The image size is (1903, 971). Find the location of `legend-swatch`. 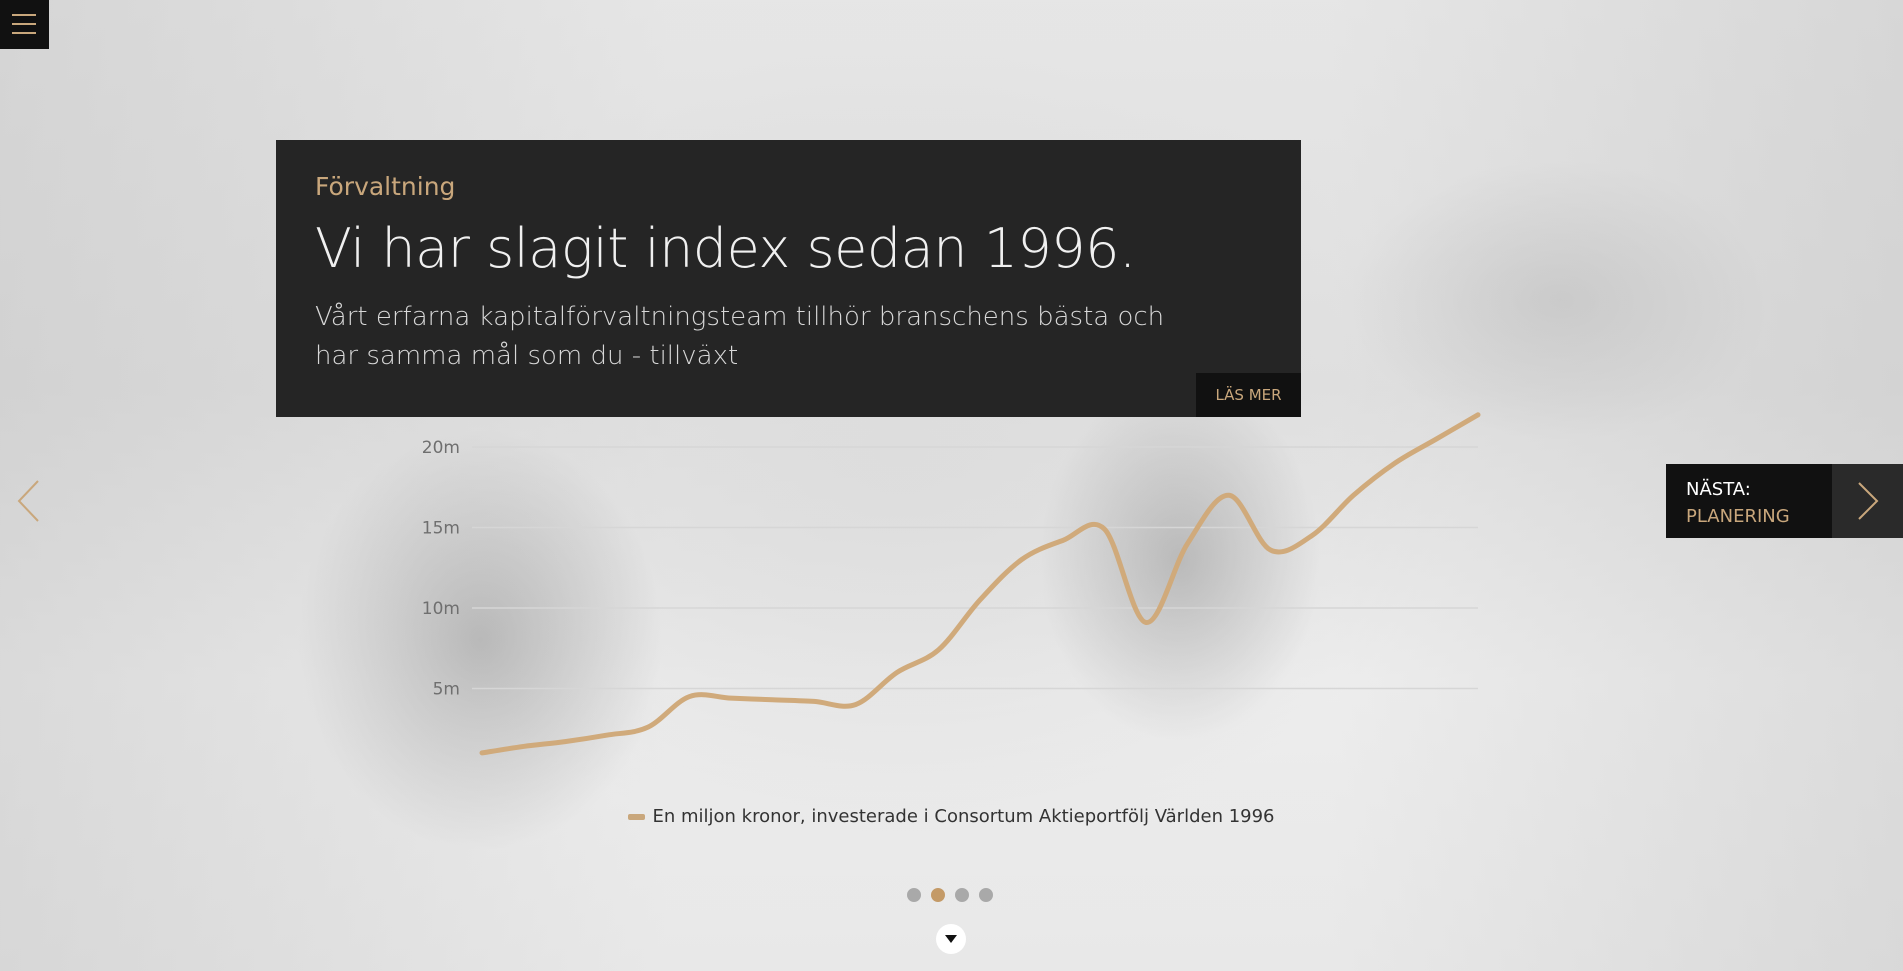

legend-swatch is located at coordinates (637, 817).